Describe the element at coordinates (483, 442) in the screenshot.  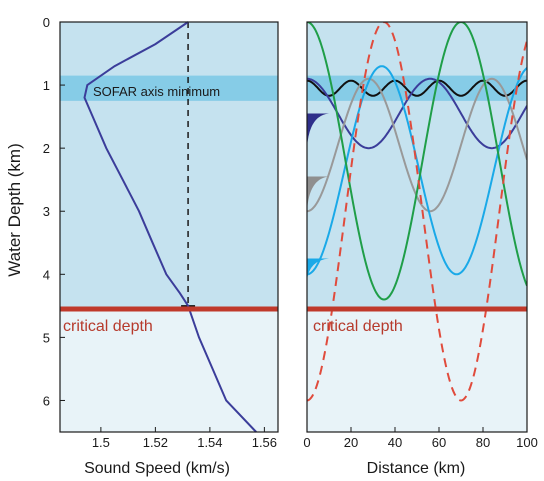
I see `x-tick-label: 80` at that location.